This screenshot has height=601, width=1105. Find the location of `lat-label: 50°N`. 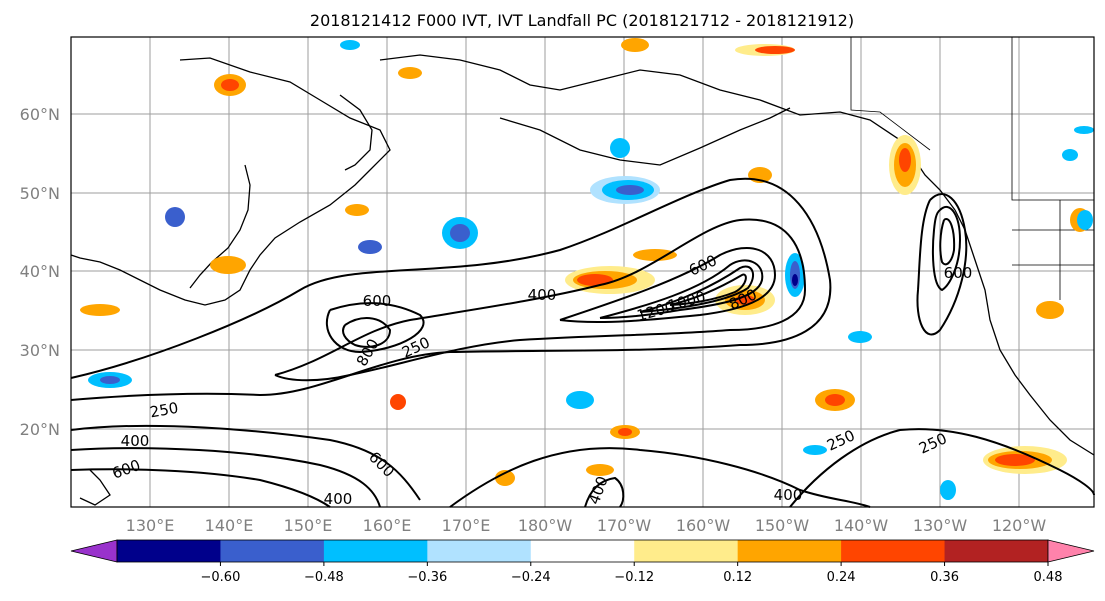

lat-label: 50°N is located at coordinates (40, 193).